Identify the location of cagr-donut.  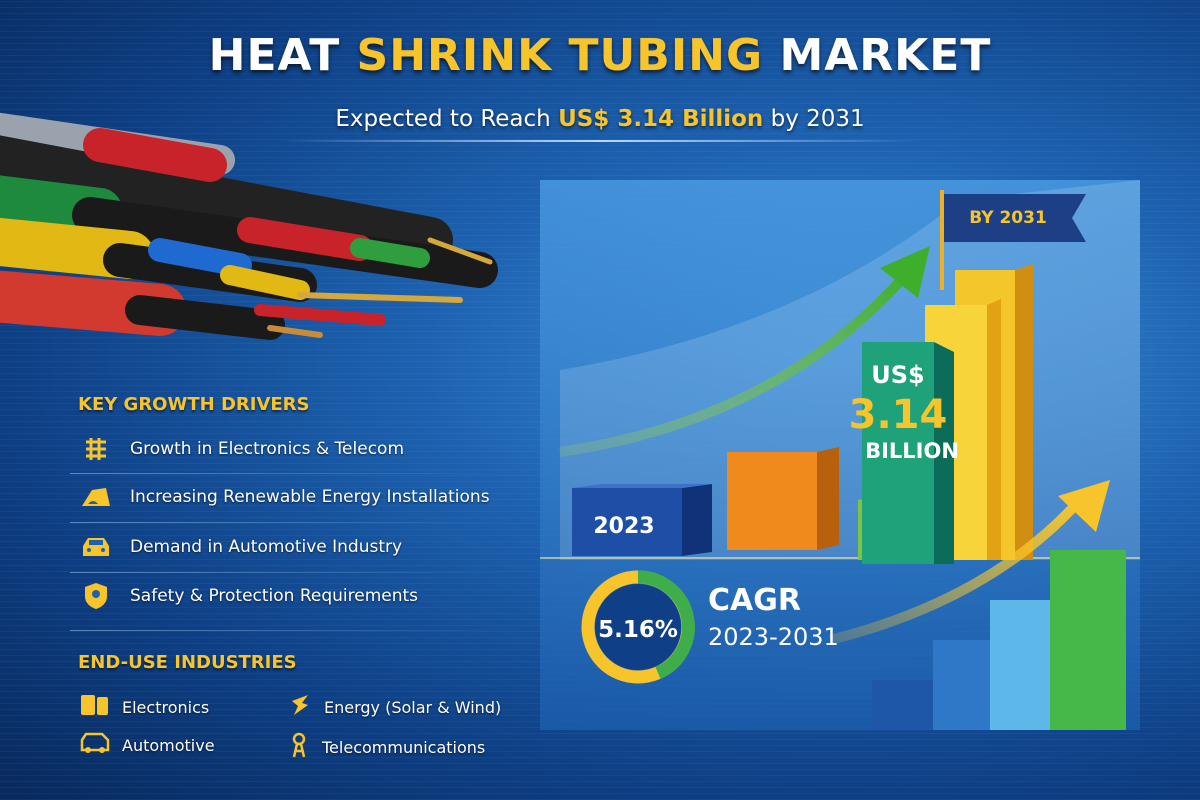
(638, 627).